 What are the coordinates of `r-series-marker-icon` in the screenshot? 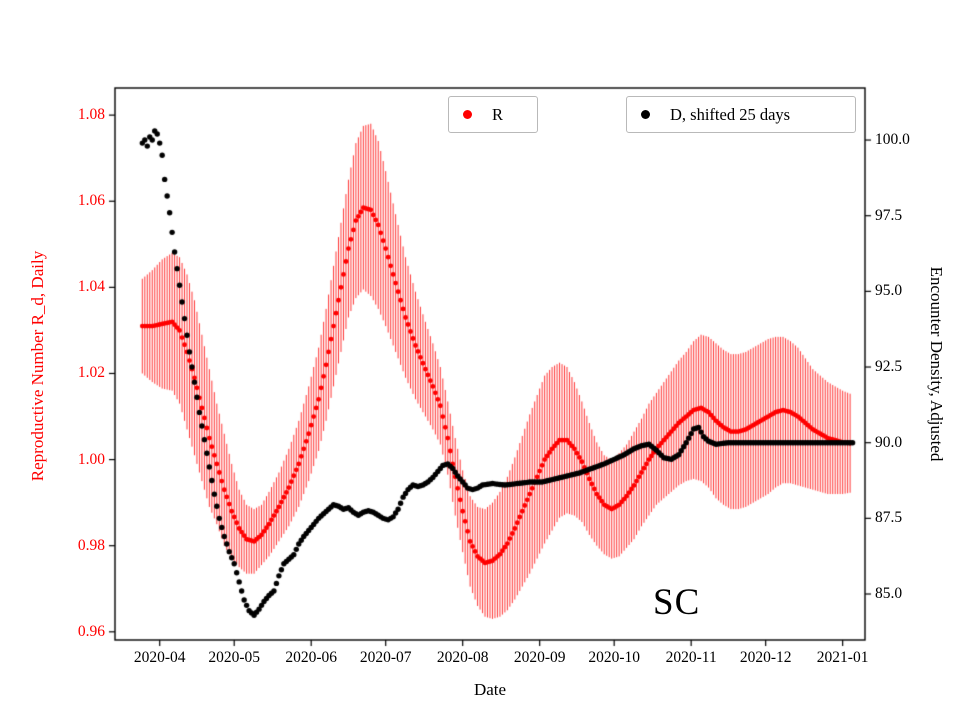 It's located at (467, 114).